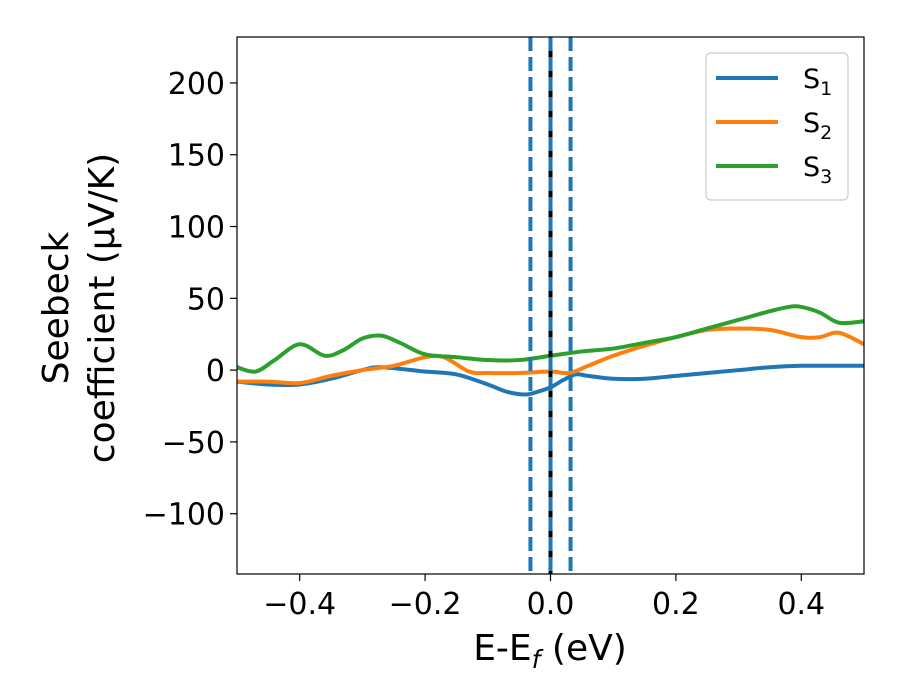 Image resolution: width=900 pixels, height=700 pixels. I want to click on y-axis-title-line1: Seebeck, so click(56, 307).